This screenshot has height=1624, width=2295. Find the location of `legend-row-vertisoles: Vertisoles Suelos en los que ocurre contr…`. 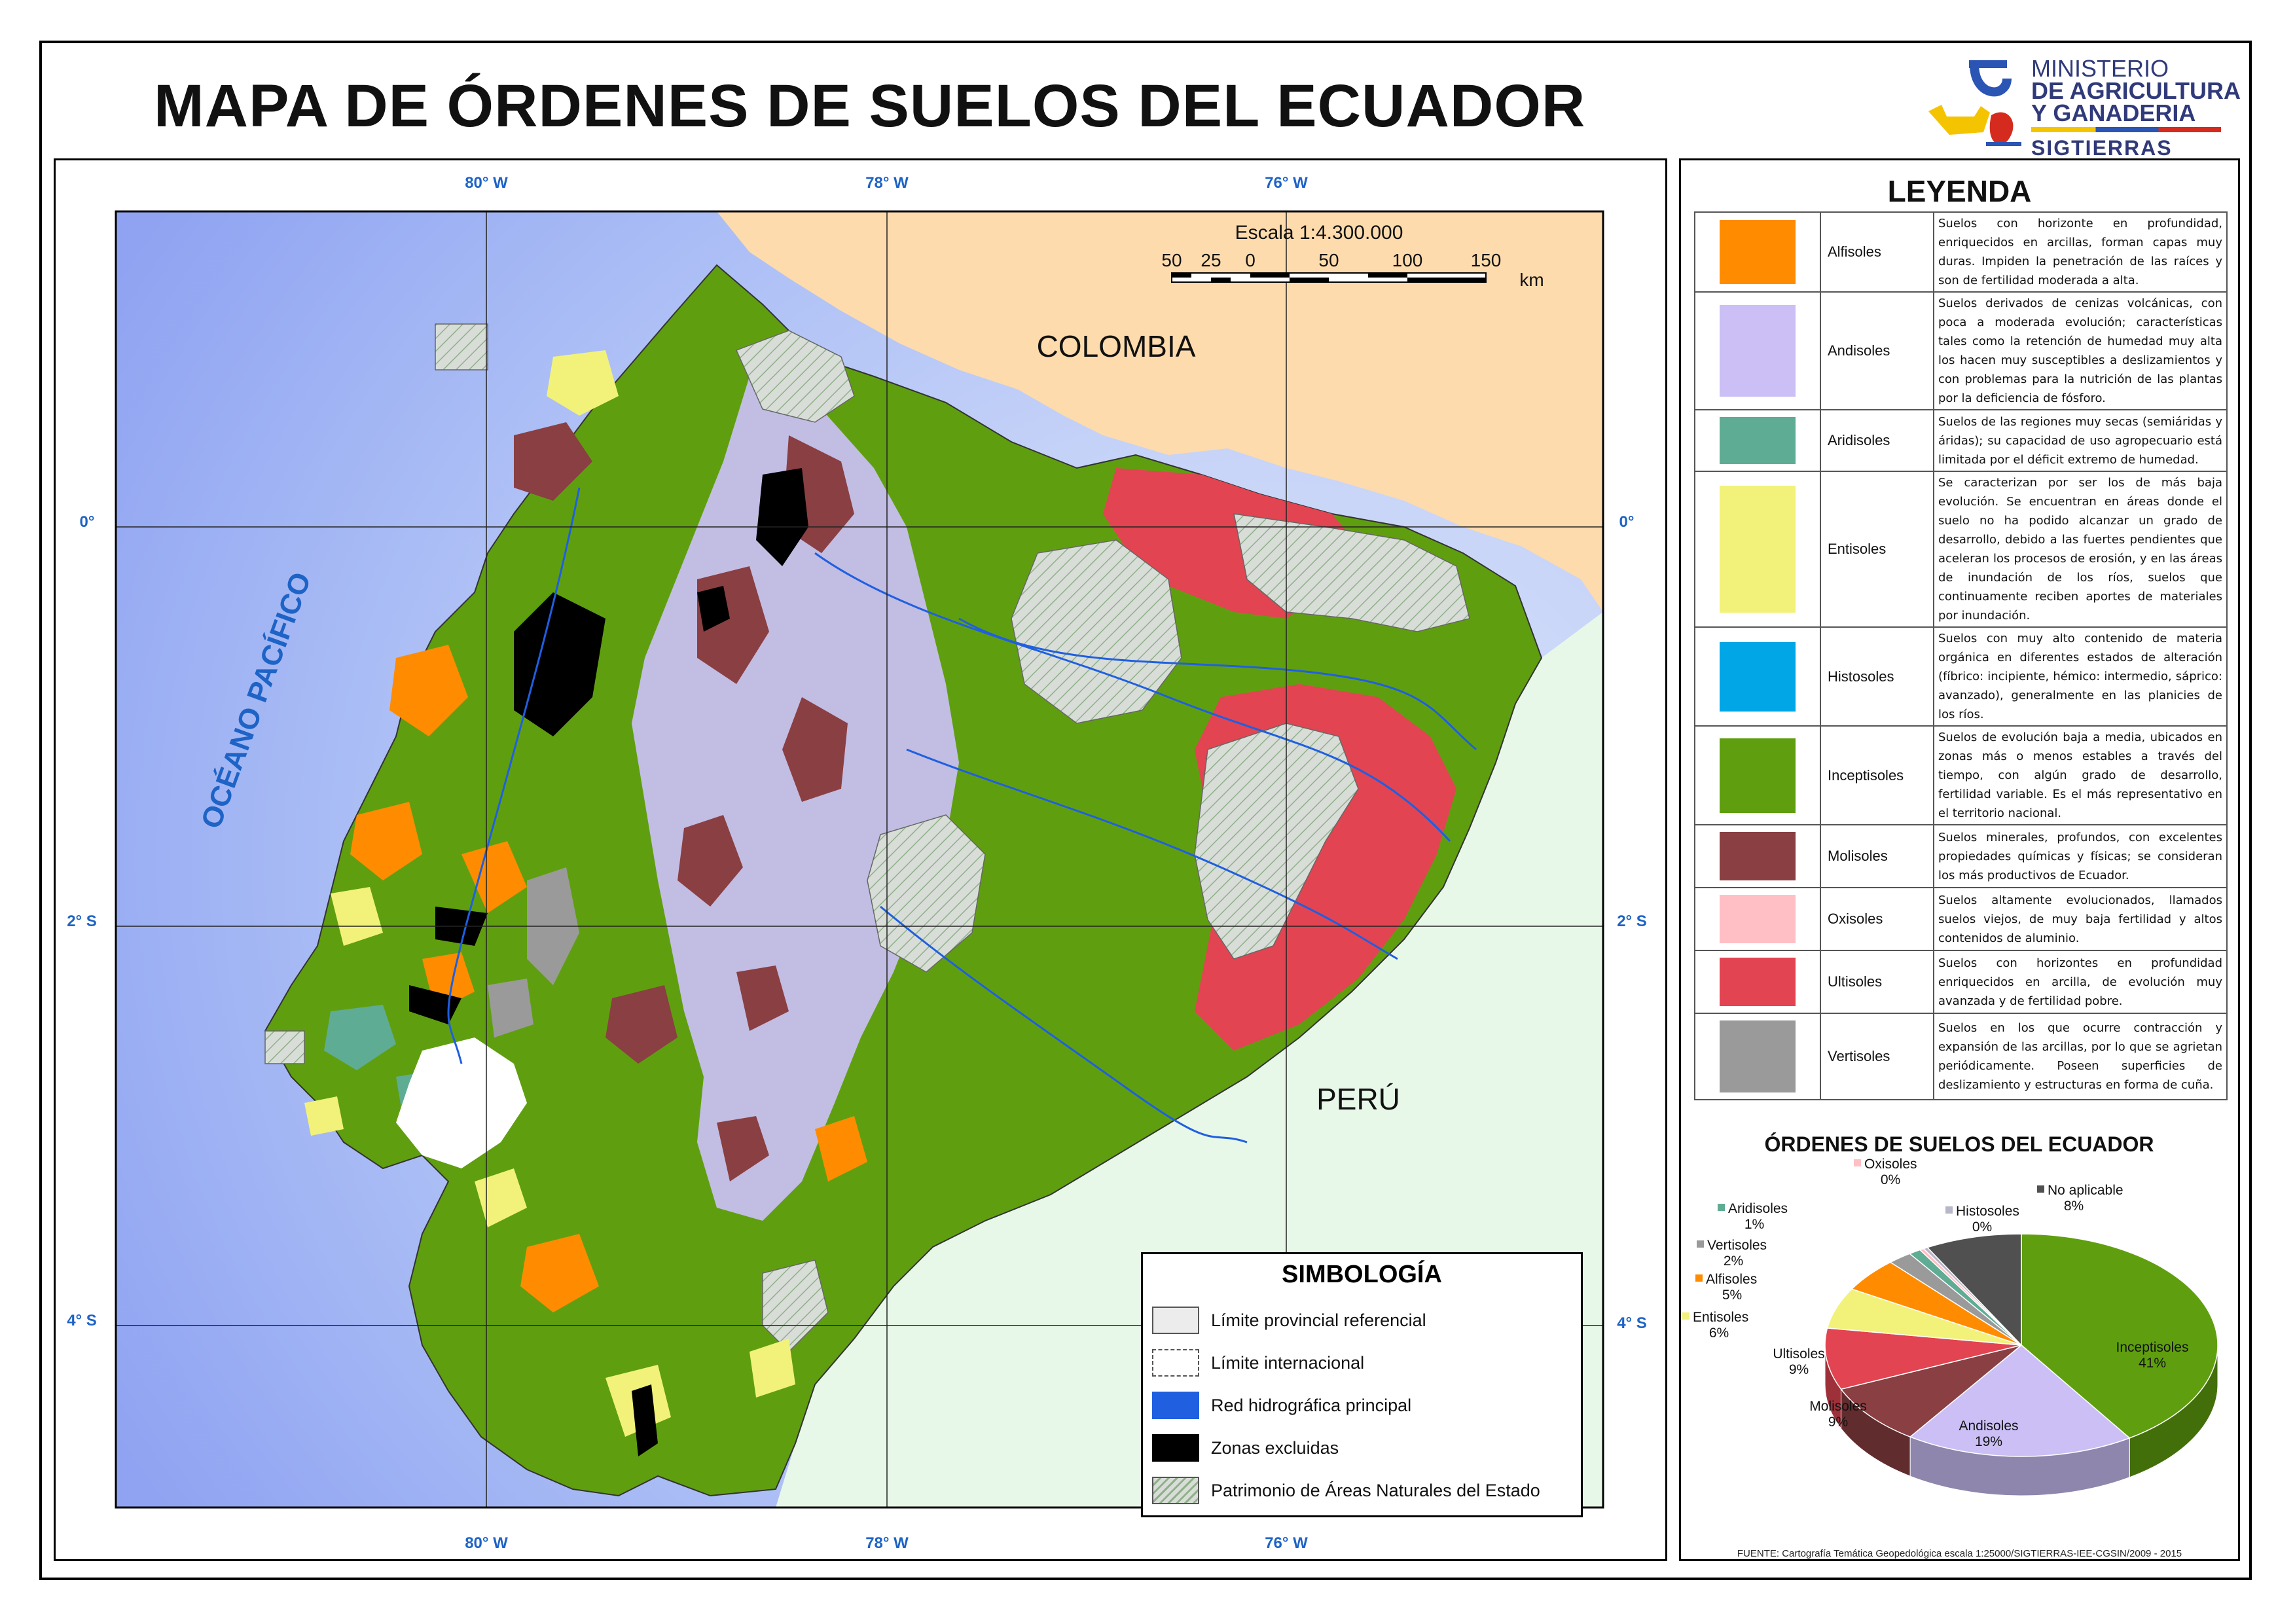

legend-row-vertisoles: Vertisoles Suelos en los que ocurre contr… is located at coordinates (1961, 1056).